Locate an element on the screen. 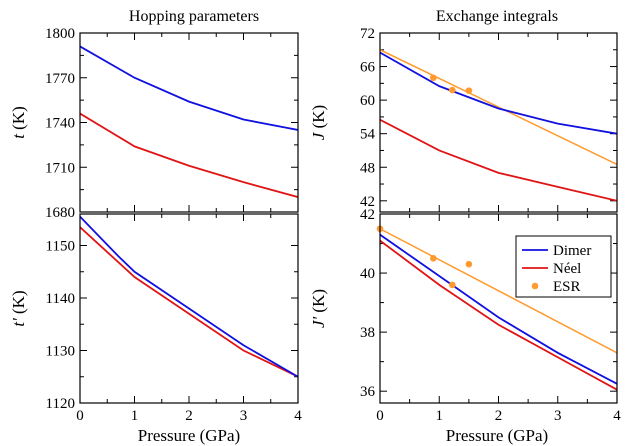  legend-label-neel: Néel is located at coordinates (567, 269).